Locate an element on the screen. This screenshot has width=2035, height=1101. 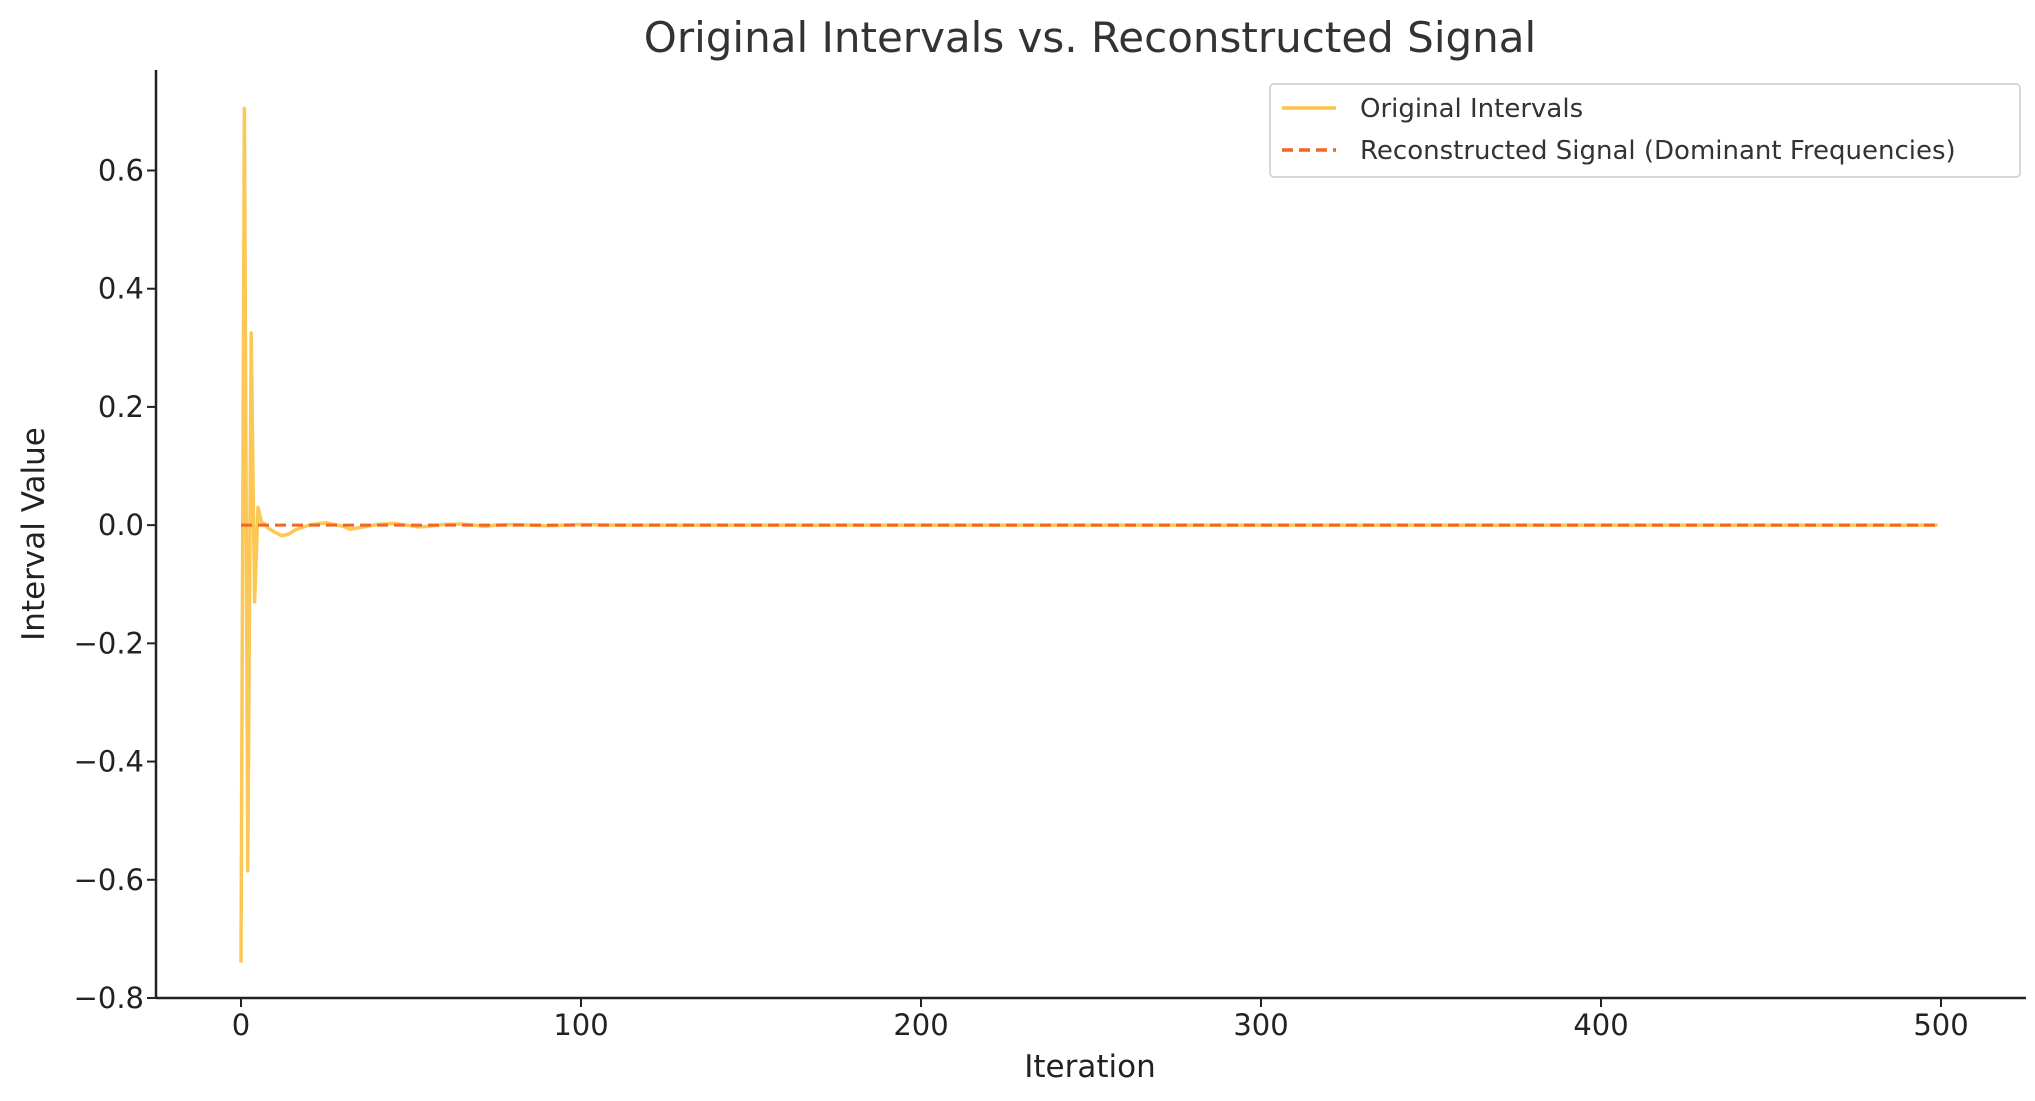
y-tick-label: −0.2 is located at coordinates (109, 643).